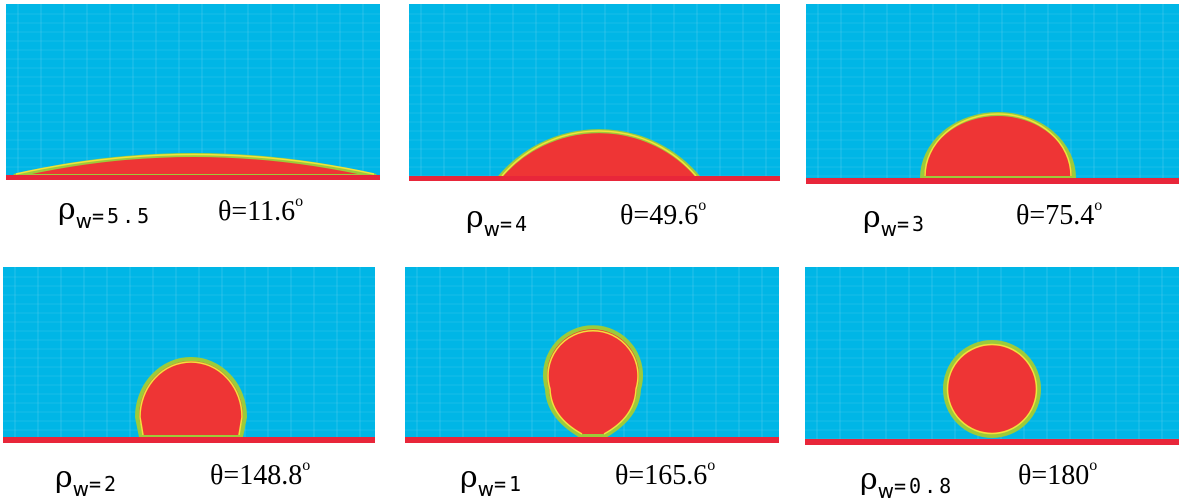 The image size is (1185, 503). What do you see at coordinates (492, 480) in the screenshot?
I see `caption-5: ρw=1` at bounding box center [492, 480].